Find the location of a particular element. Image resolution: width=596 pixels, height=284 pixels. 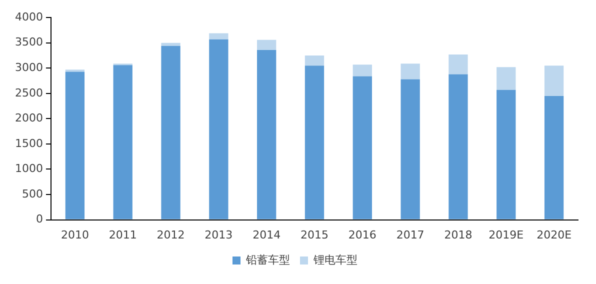

x-tick-label: 2019E is located at coordinates (506, 235).